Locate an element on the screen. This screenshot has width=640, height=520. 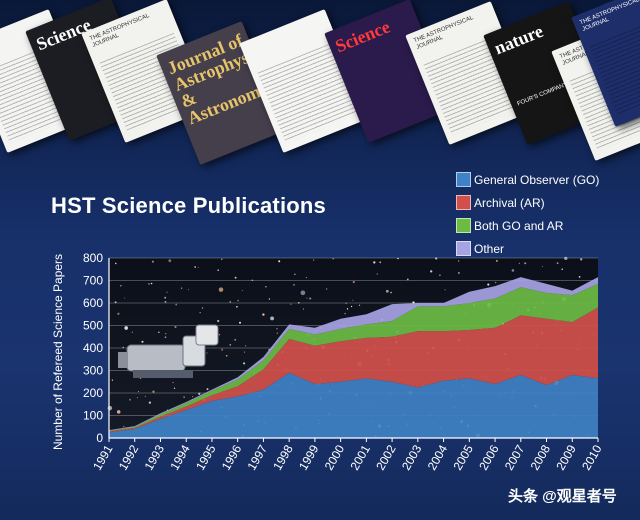
y-tick-label: 300 is located at coordinates (93, 371).